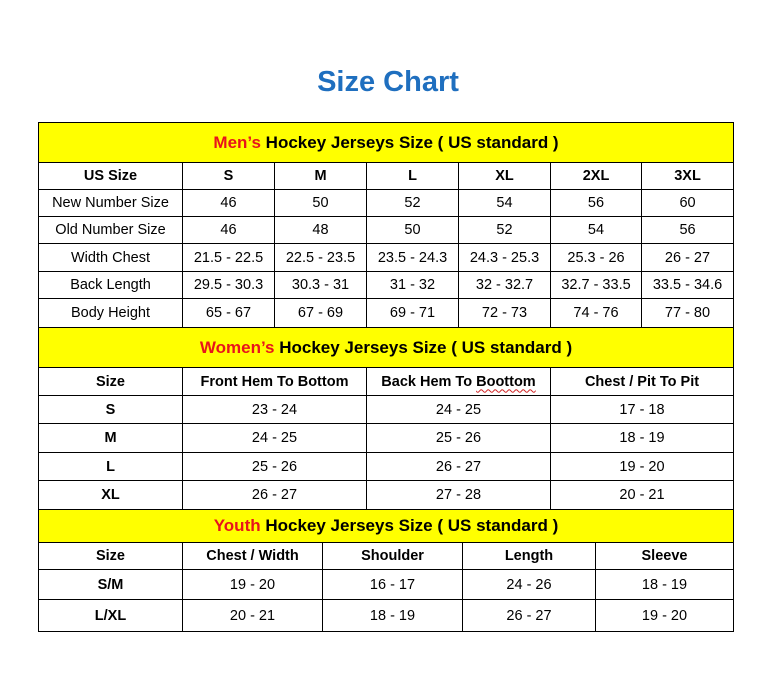  I want to click on column-header-text: Shoulder, so click(392, 556).